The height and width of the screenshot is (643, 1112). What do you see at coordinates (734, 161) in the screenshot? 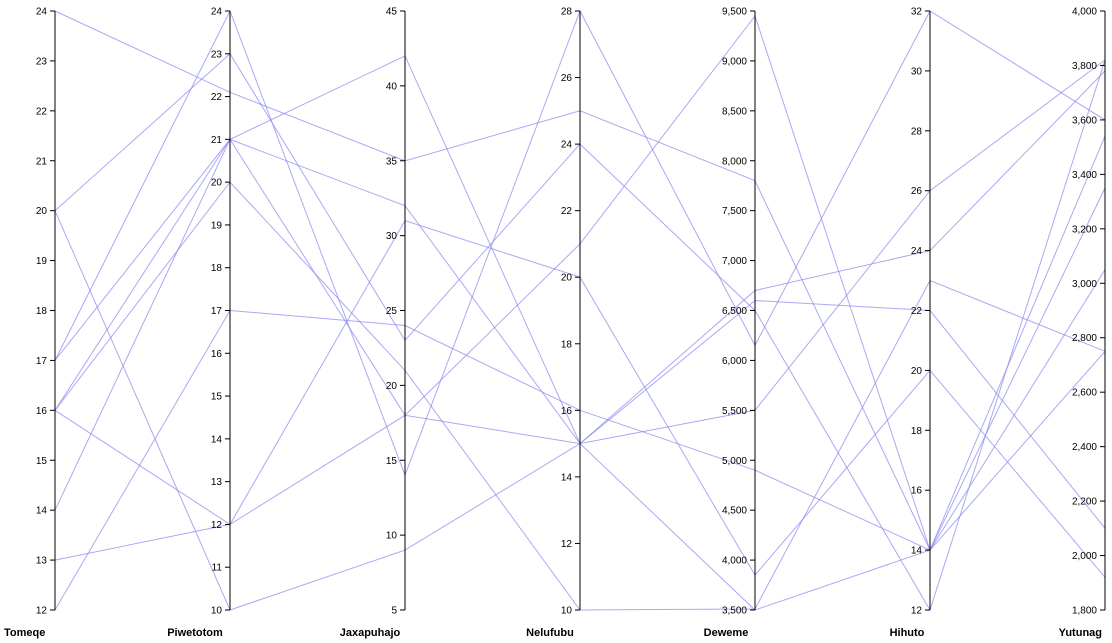
I see `tick-label: 8,000` at bounding box center [734, 161].